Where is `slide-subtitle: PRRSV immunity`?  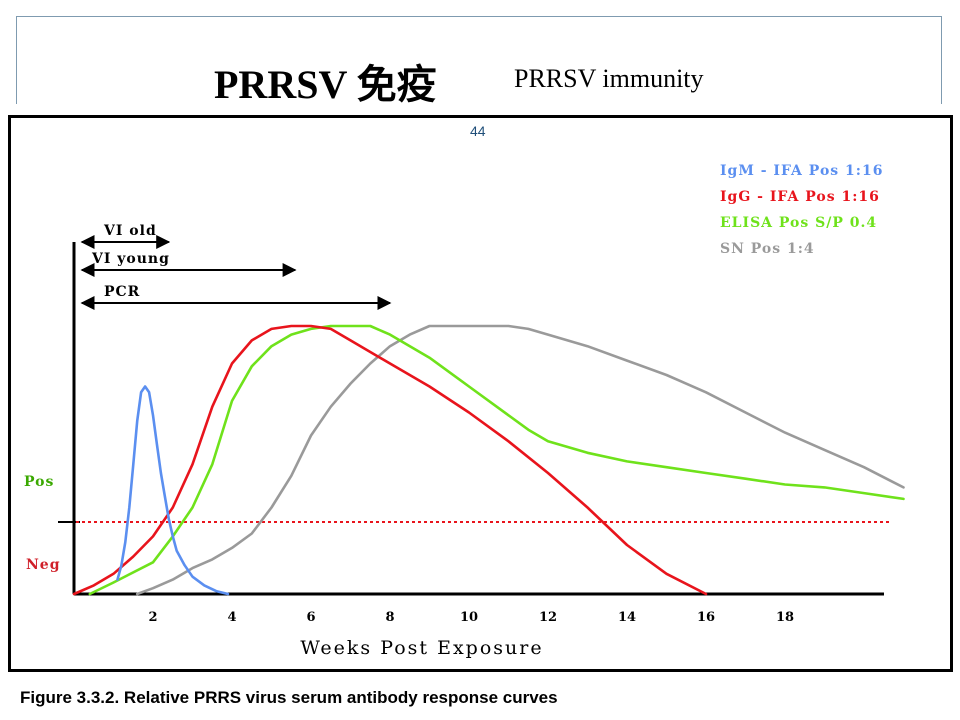
slide-subtitle: PRRSV immunity is located at coordinates (609, 78).